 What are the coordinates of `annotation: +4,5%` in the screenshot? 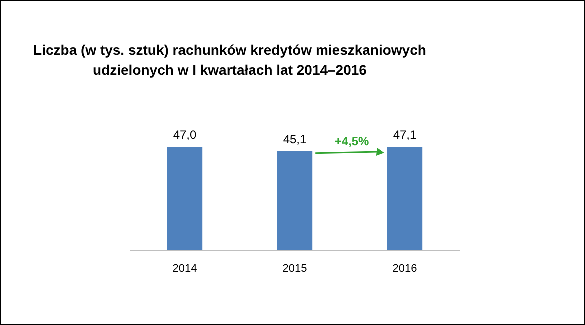 It's located at (352, 141).